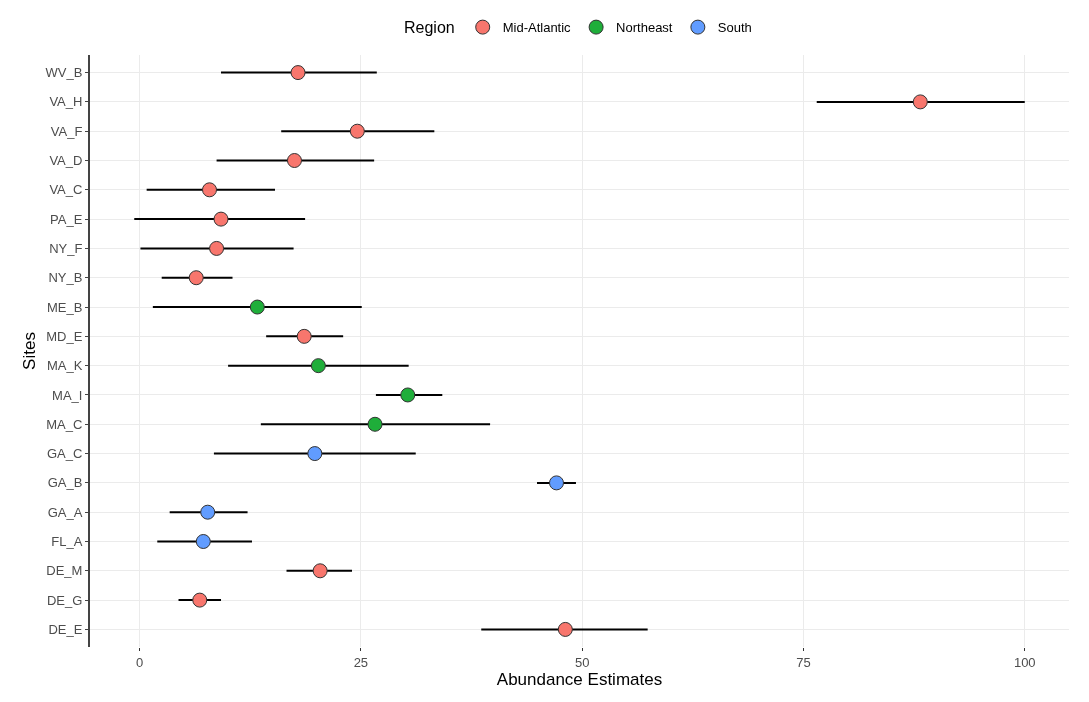  I want to click on y-tick-label: GA_A, so click(65, 512).